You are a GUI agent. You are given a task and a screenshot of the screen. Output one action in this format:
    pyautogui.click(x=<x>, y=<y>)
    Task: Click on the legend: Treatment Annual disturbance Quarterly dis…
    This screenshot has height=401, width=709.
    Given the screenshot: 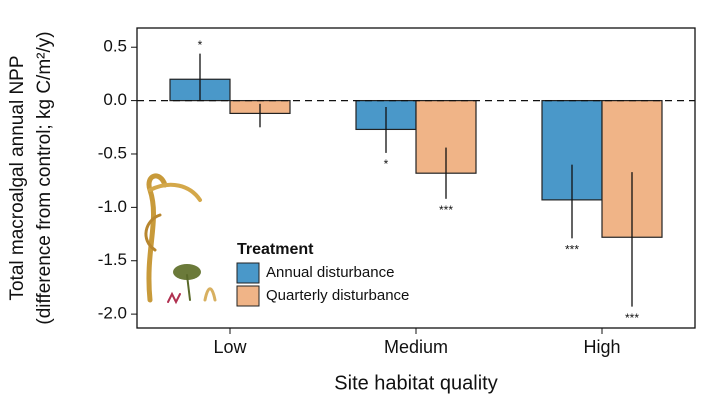 What is the action you would take?
    pyautogui.click(x=322, y=274)
    